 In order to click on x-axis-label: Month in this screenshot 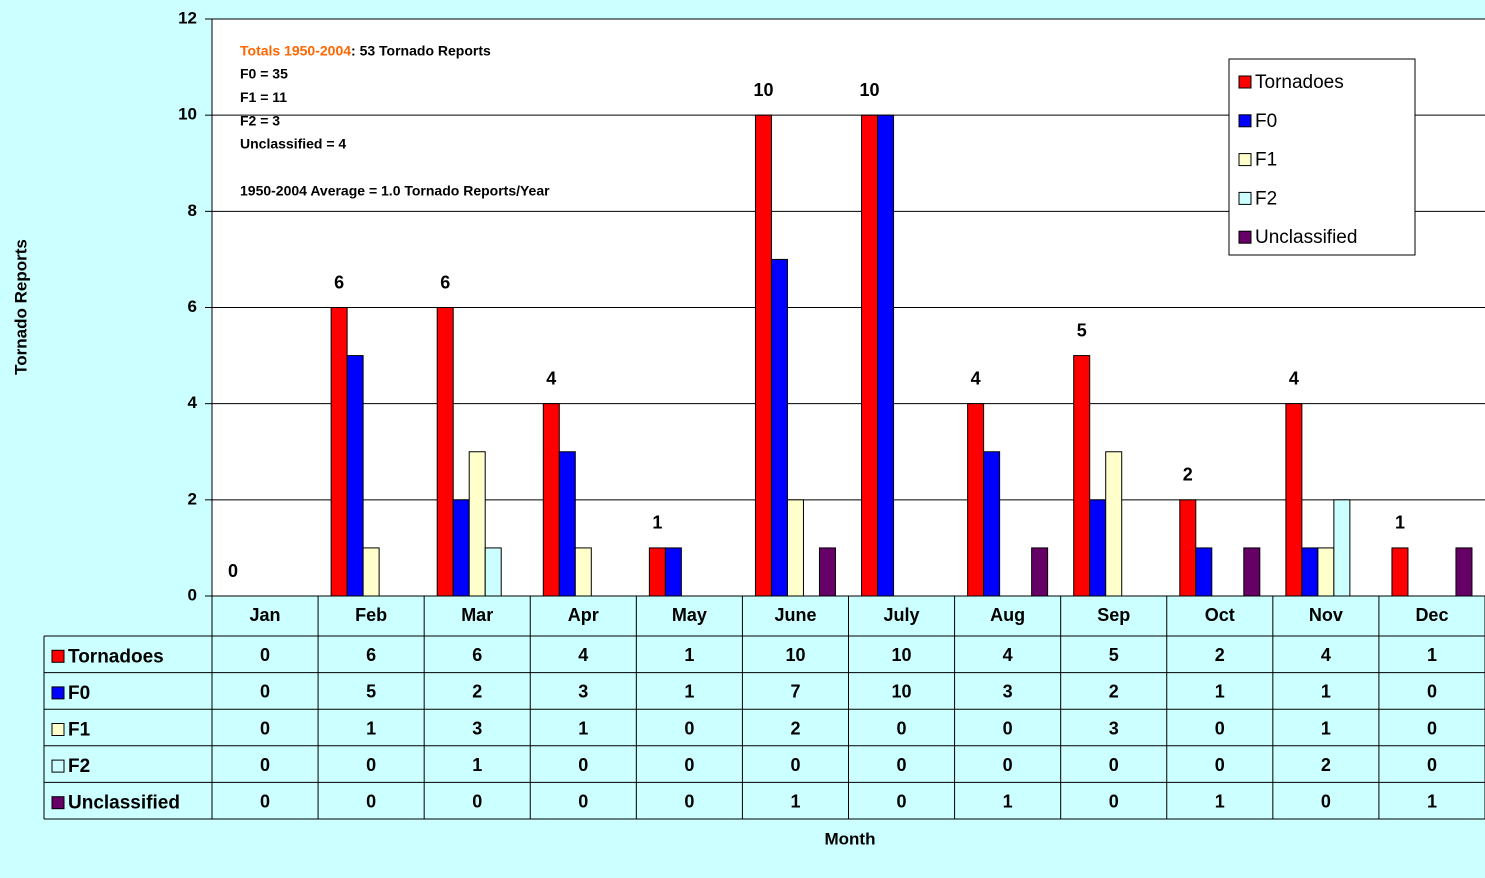, I will do `click(850, 838)`.